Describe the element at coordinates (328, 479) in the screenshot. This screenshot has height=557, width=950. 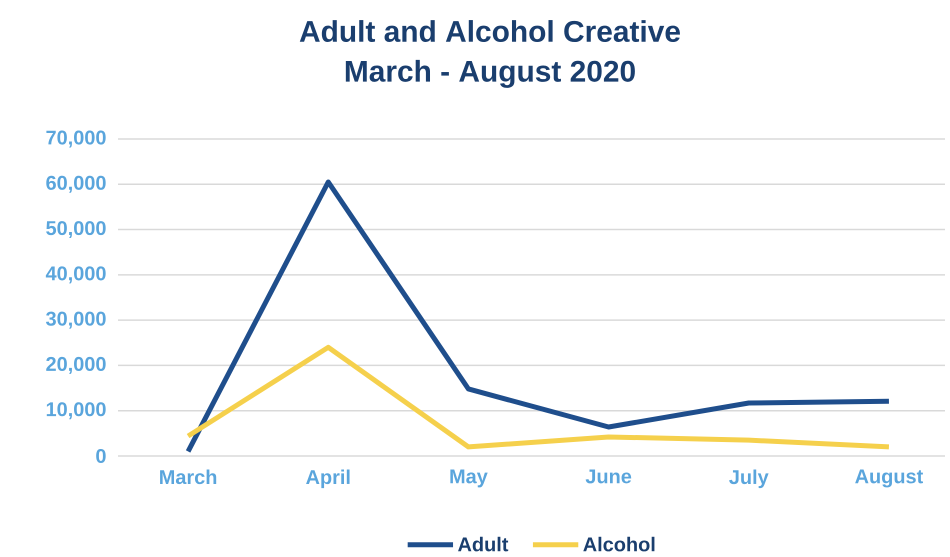
I see `x-tick-label: April` at that location.